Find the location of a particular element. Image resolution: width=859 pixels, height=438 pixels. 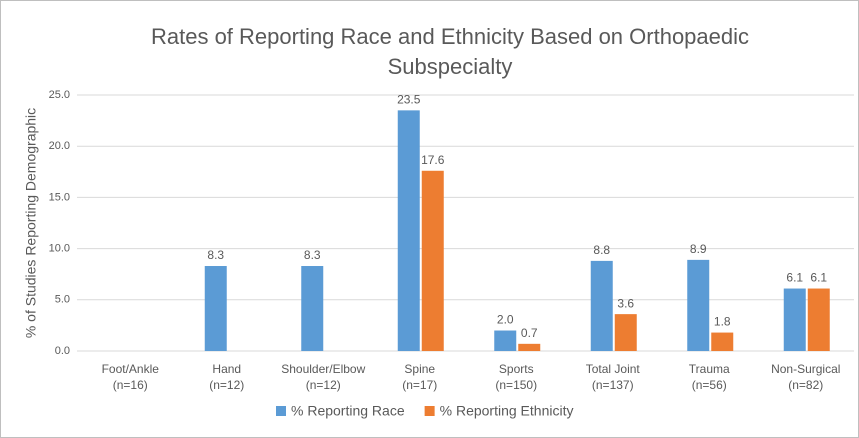

y-tick-label: 0.0 is located at coordinates (62, 351).